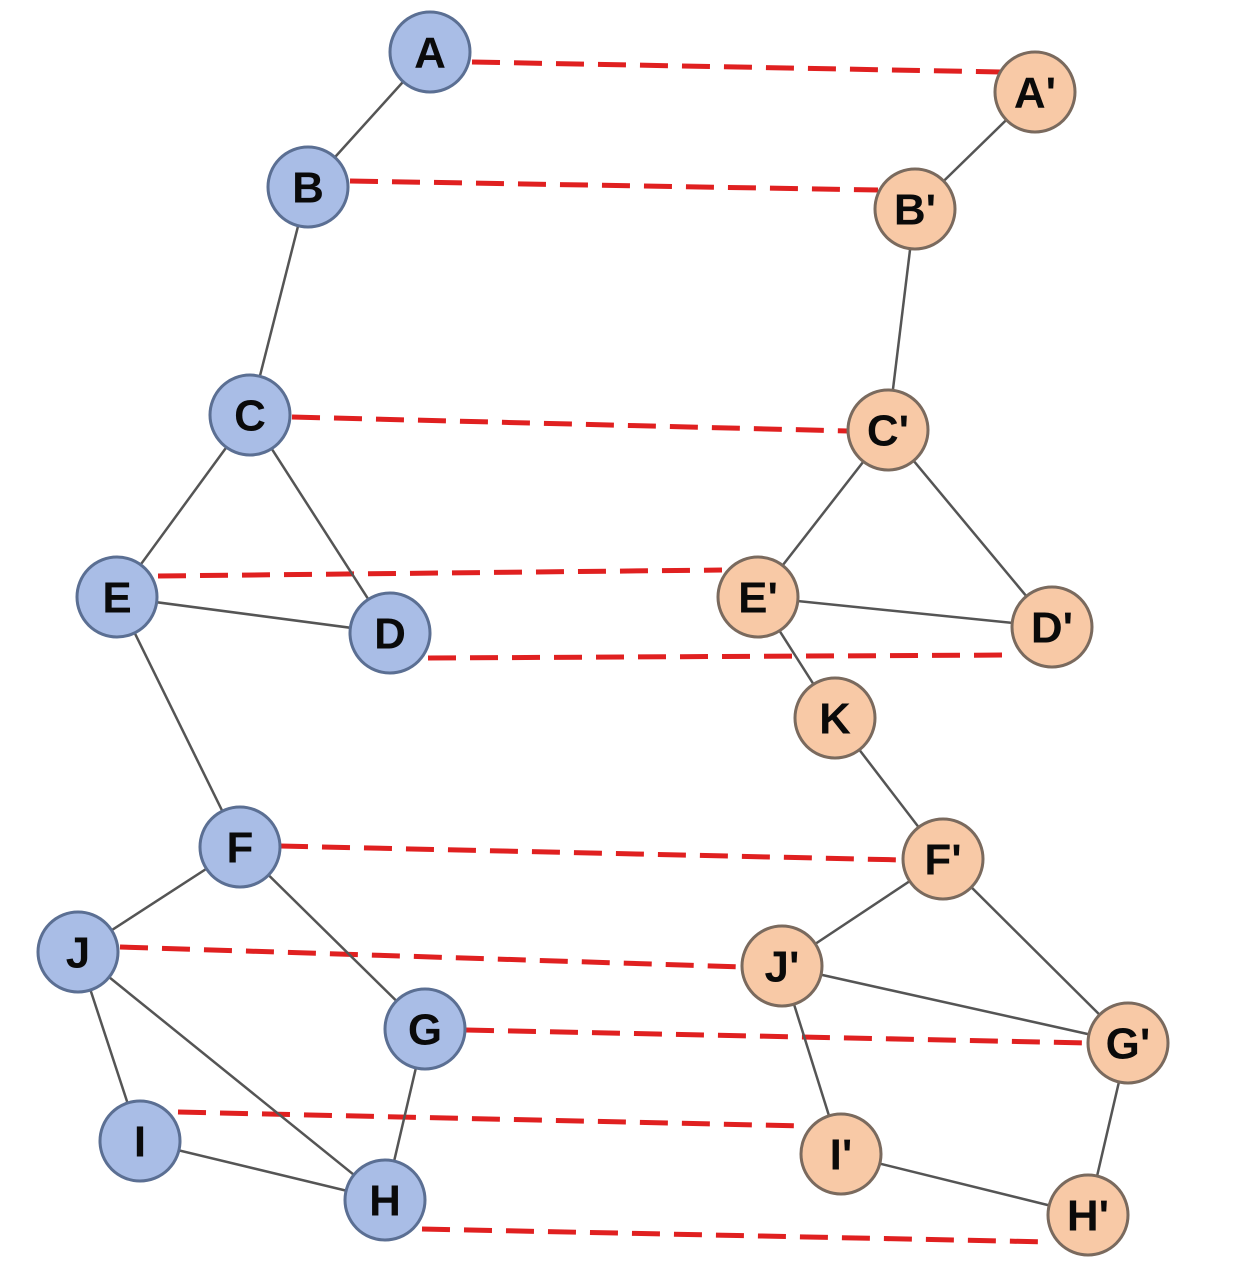  I want to click on node-g-prime: G', so click(1128, 1043).